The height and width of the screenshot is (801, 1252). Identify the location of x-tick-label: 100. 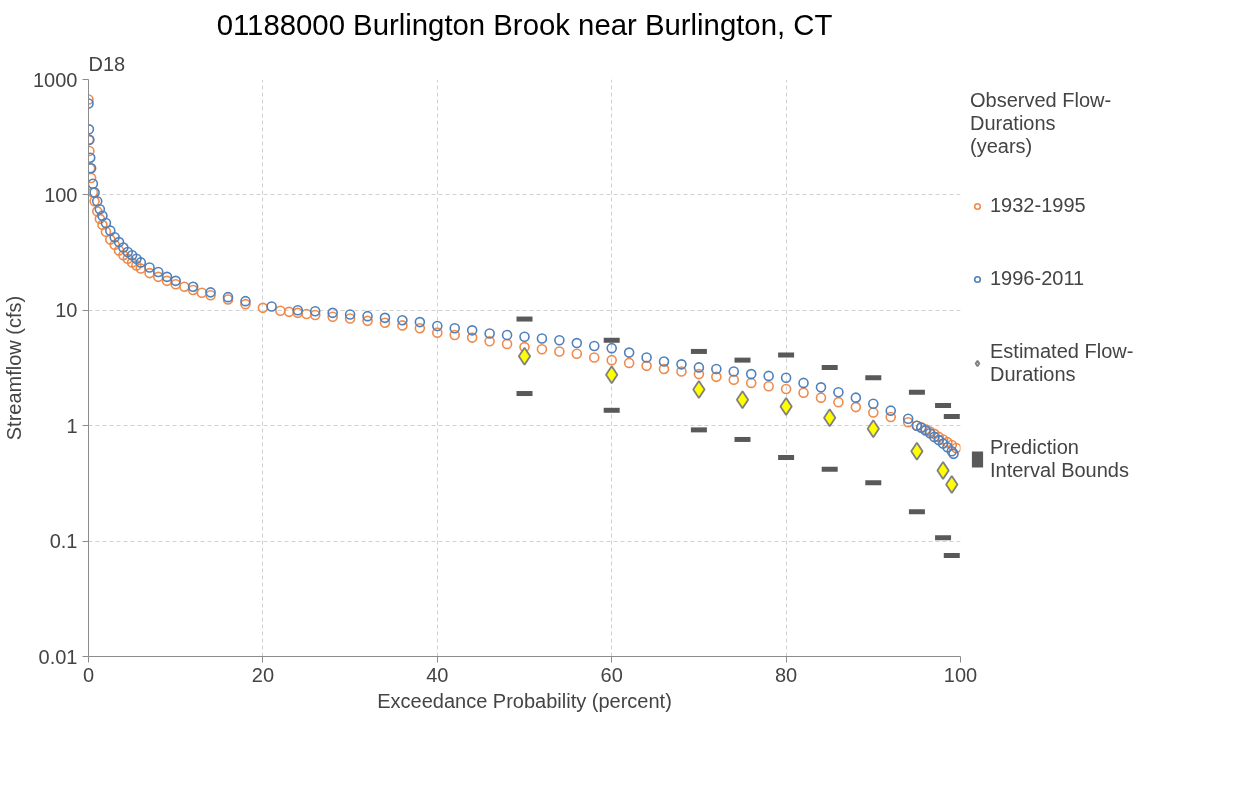
(960, 674).